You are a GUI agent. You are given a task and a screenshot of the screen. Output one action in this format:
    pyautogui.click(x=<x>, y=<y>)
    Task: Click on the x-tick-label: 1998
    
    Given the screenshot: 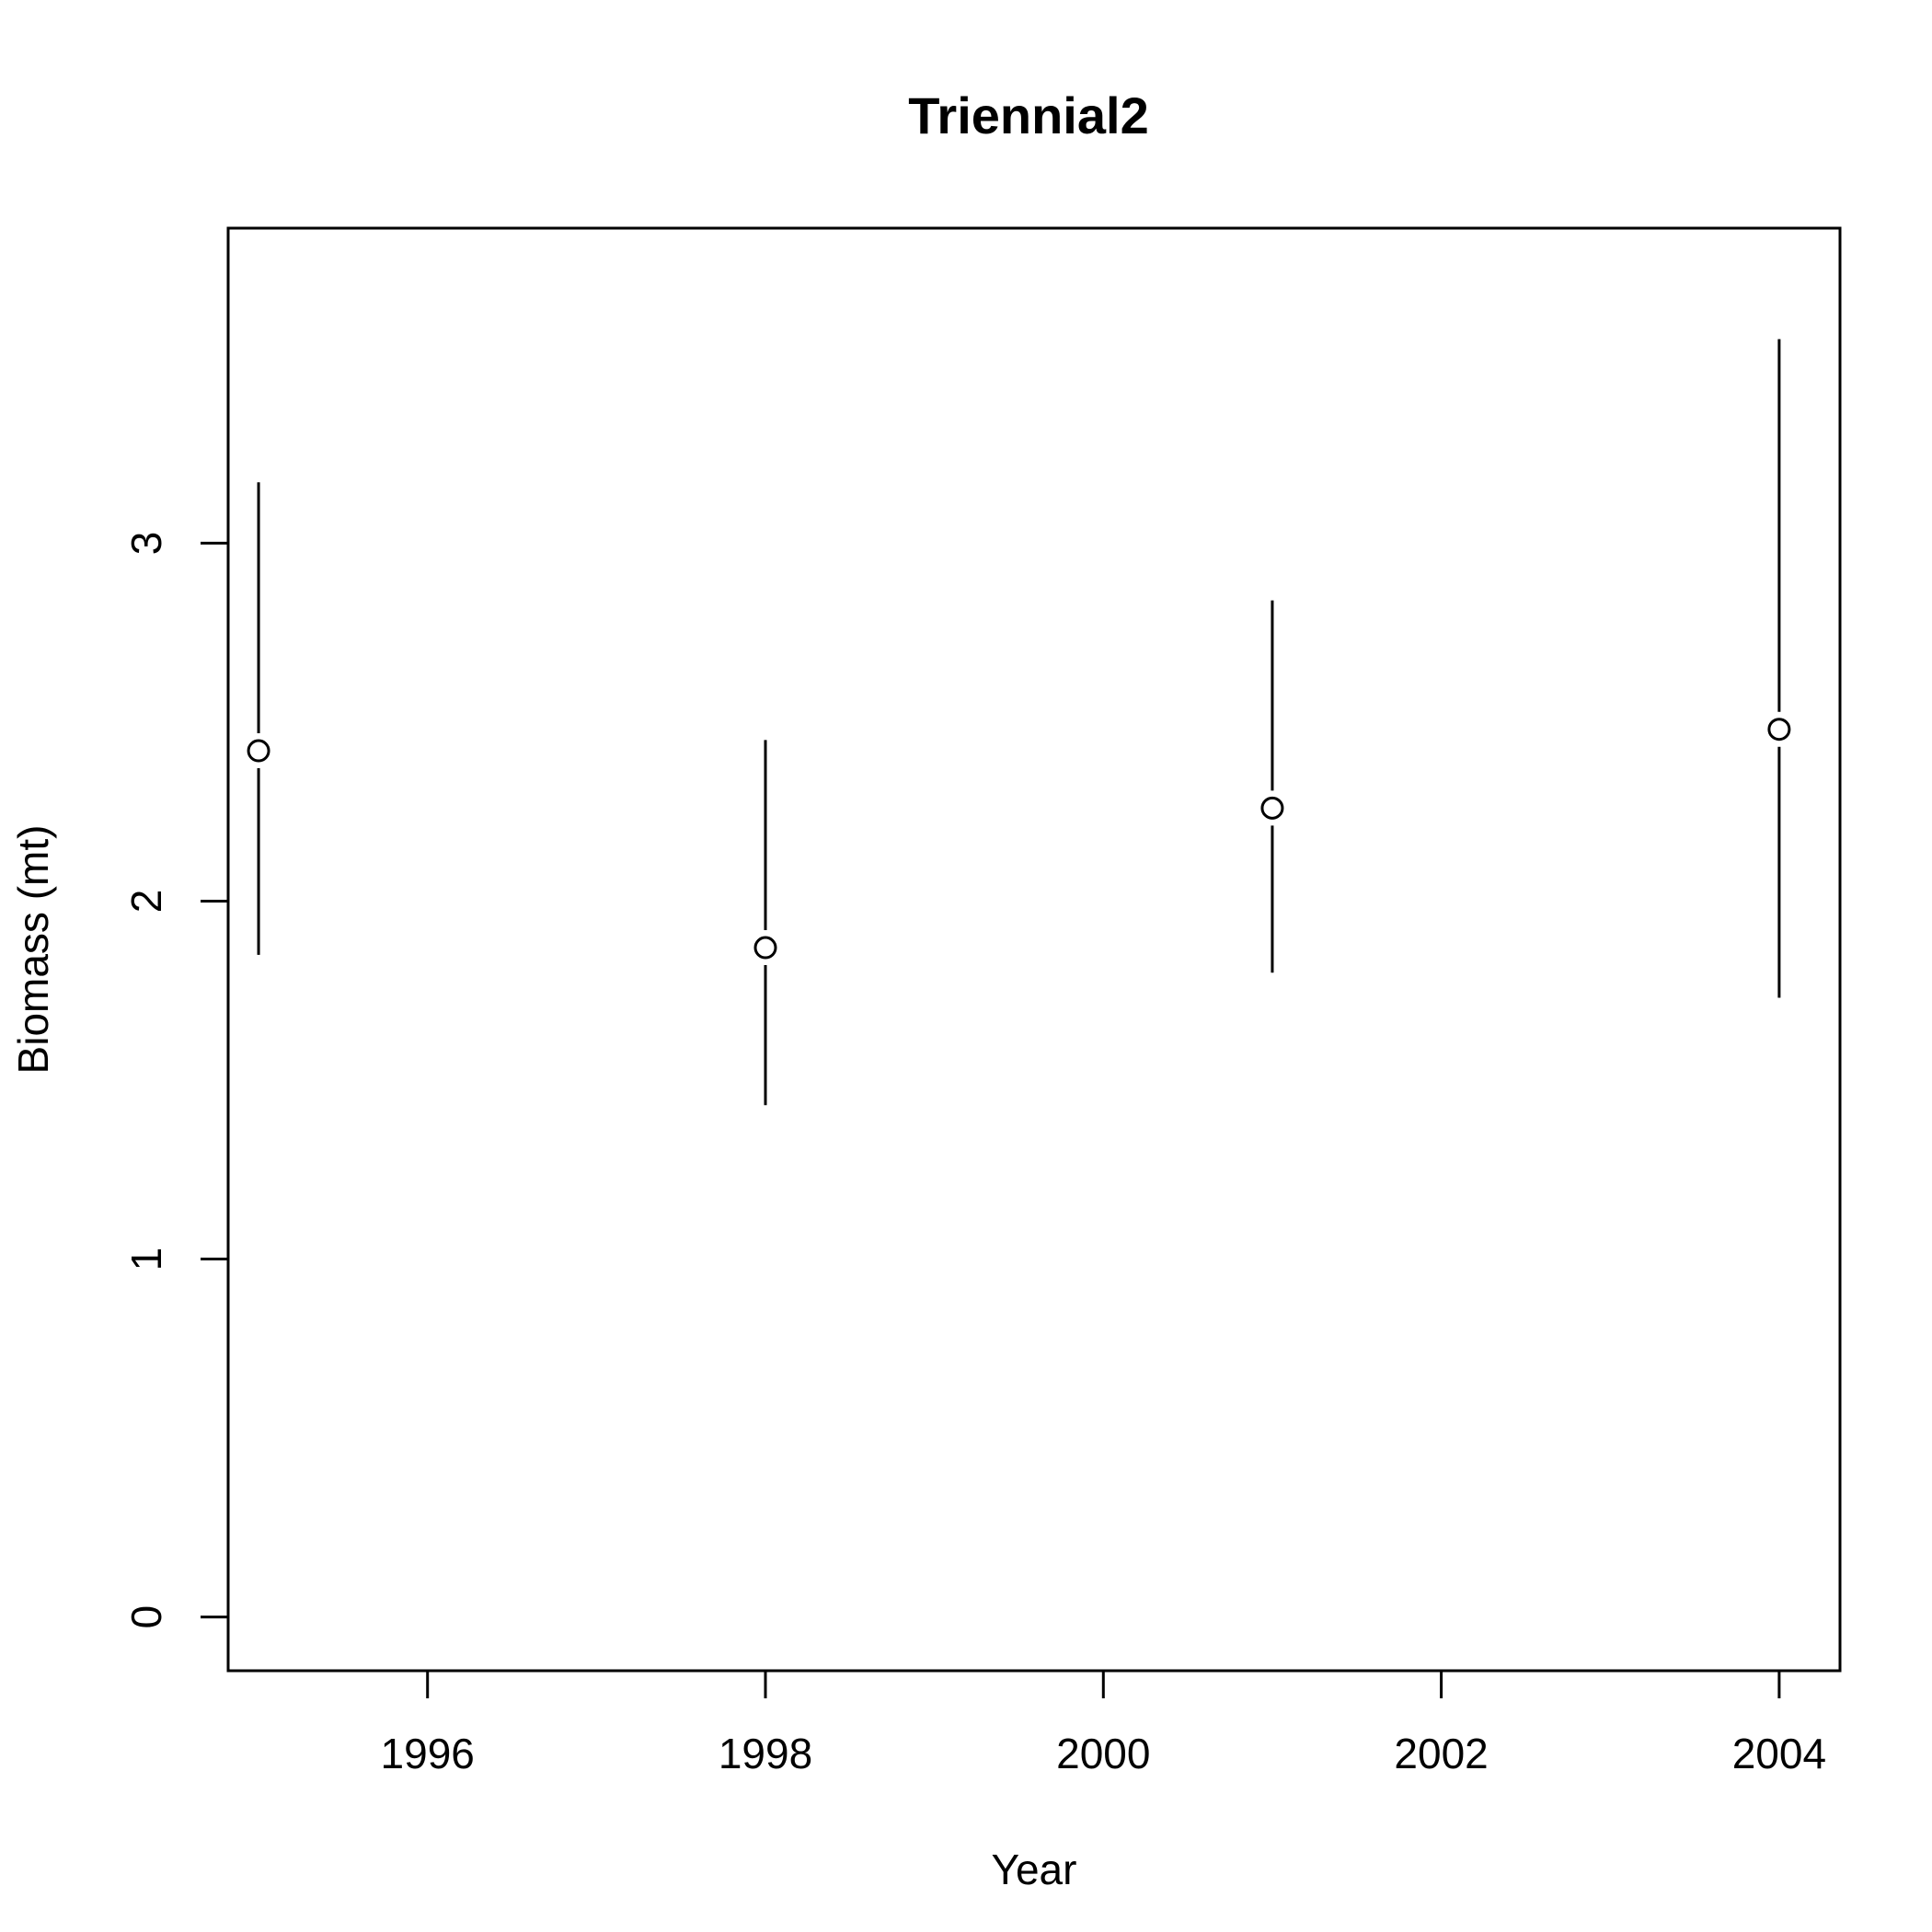 What is the action you would take?
    pyautogui.click(x=765, y=1753)
    